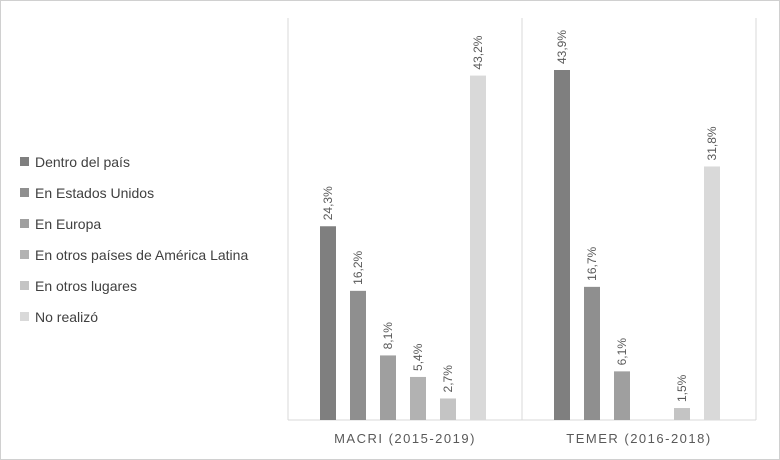  I want to click on data-label: 31,8%, so click(712, 143).